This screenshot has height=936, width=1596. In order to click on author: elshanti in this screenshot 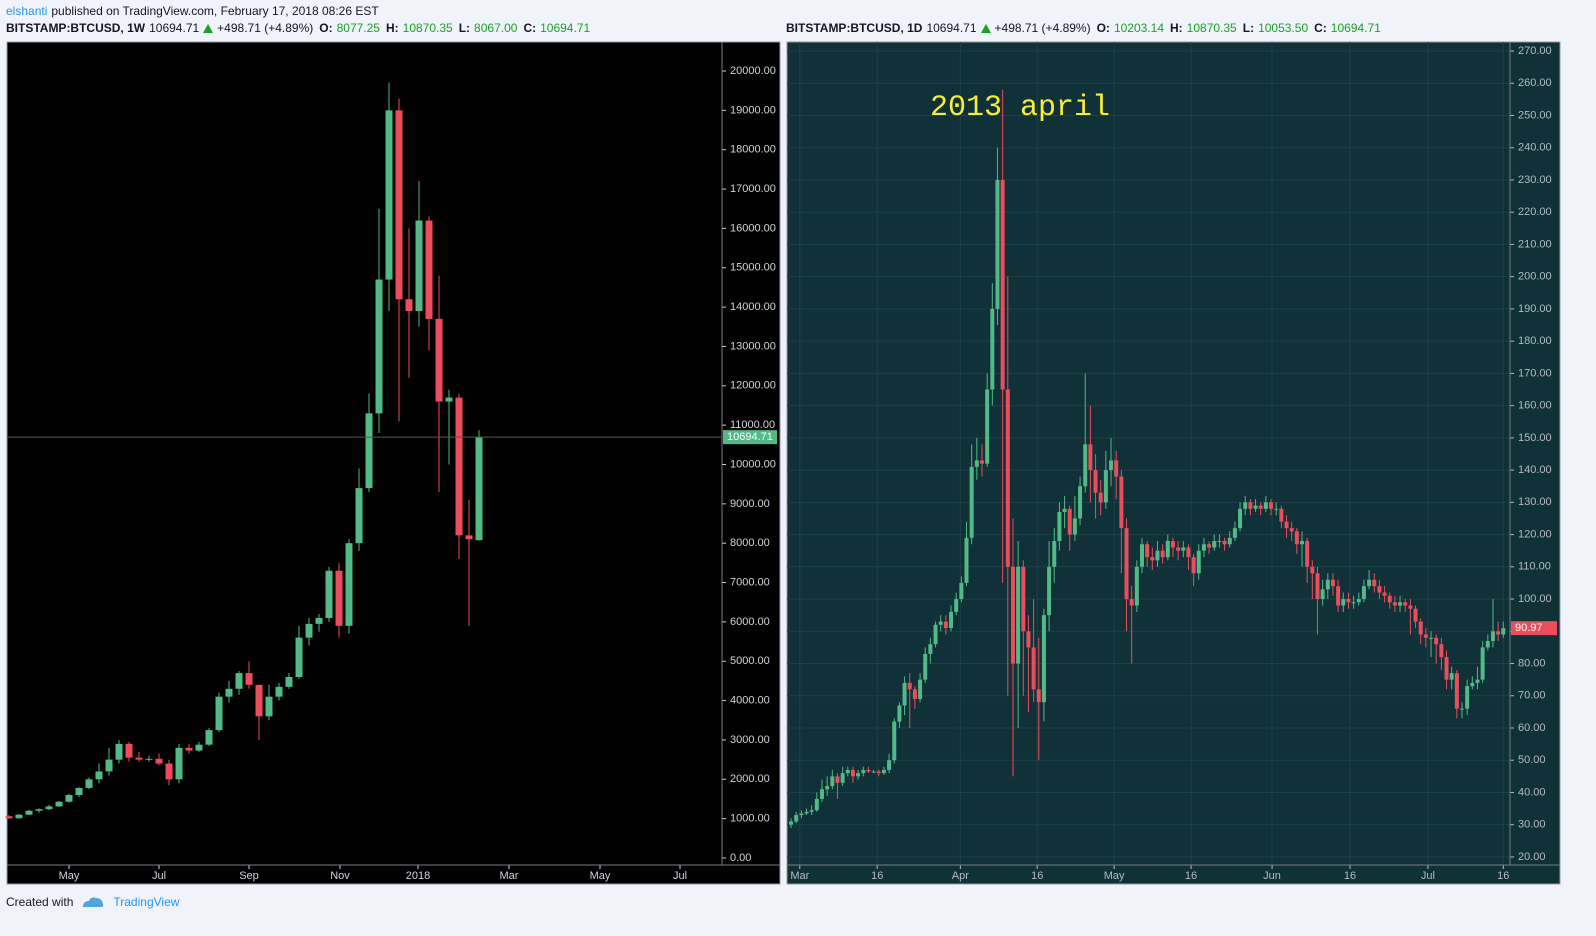, I will do `click(27, 11)`.